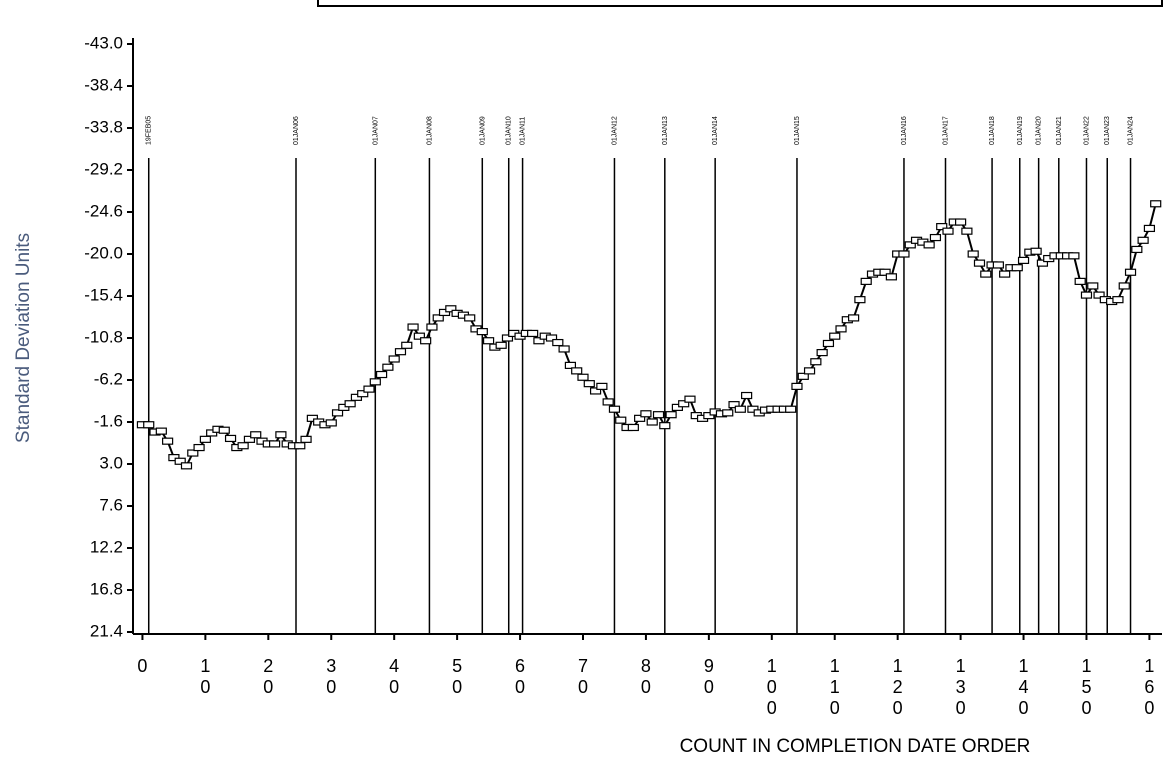  What do you see at coordinates (797, 130) in the screenshot?
I see `event-label: 01JAN15` at bounding box center [797, 130].